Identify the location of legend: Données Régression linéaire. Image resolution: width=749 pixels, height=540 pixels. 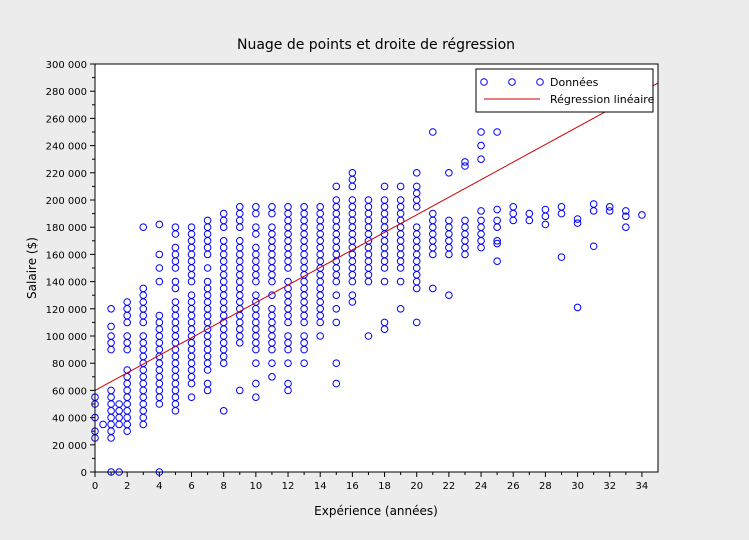
(565, 90).